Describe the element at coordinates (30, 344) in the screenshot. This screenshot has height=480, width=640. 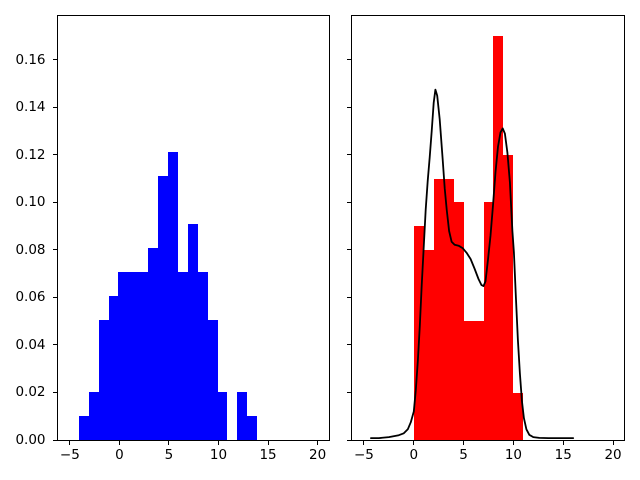
I see `y-tick-label: 0.04` at that location.